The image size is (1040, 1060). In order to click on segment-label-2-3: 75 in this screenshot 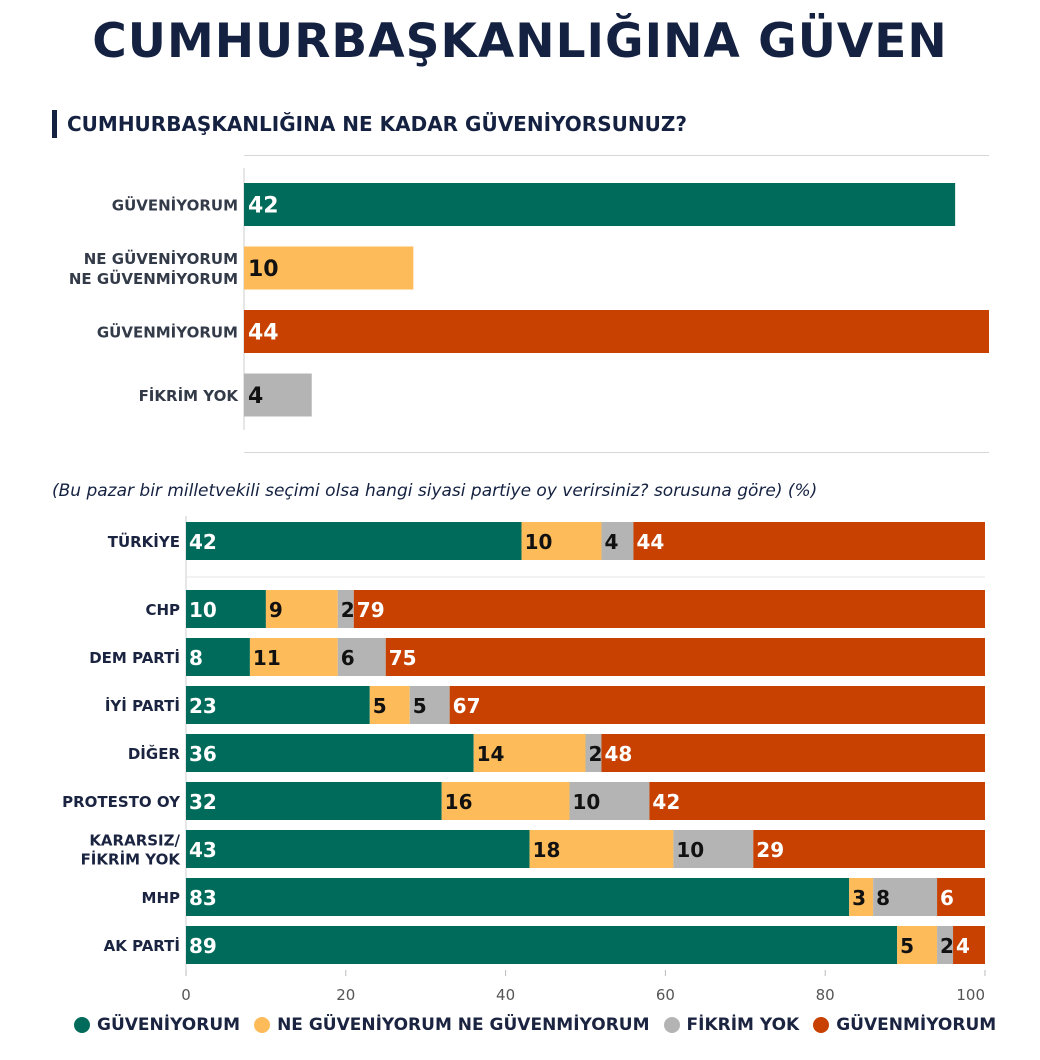, I will do `click(403, 658)`.